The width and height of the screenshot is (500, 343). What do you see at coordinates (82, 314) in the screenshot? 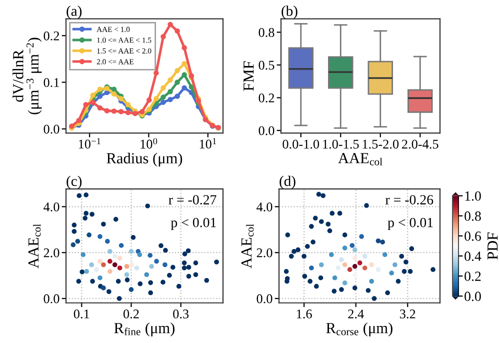
I see `x-tick-label: 0.1` at bounding box center [82, 314].